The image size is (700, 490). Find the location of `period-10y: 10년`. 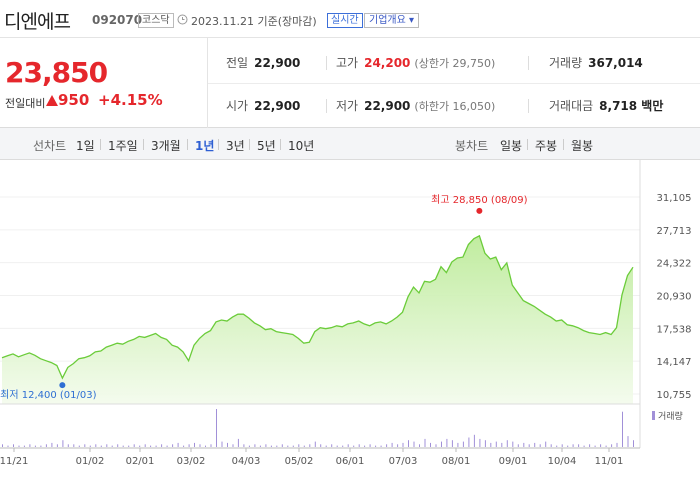

period-10y: 10년 is located at coordinates (301, 146).